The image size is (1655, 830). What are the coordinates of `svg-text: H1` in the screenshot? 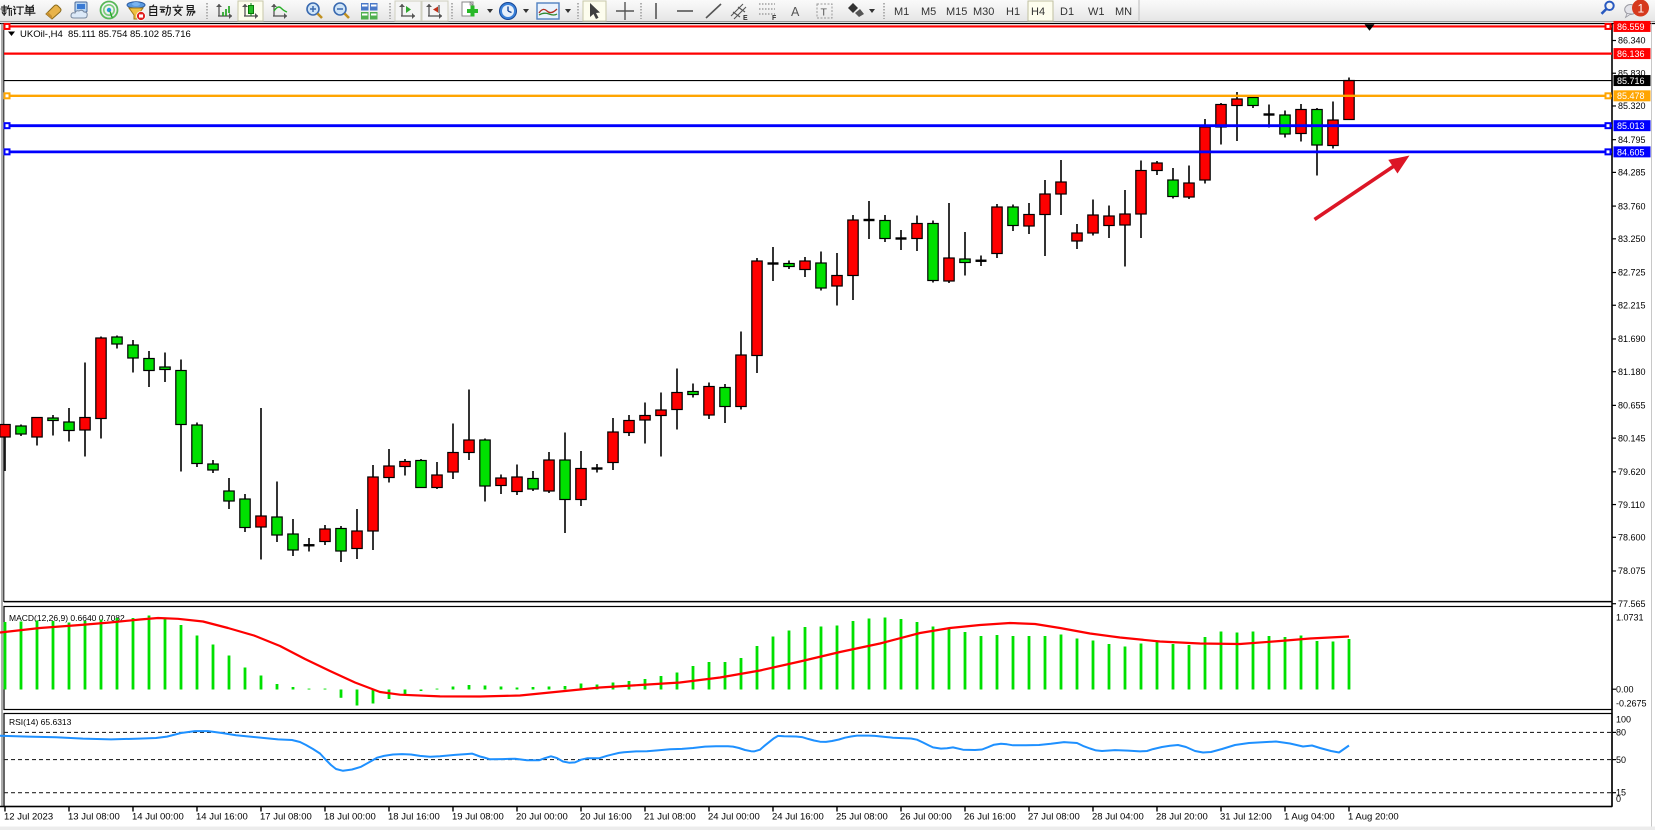 It's located at (1013, 12).